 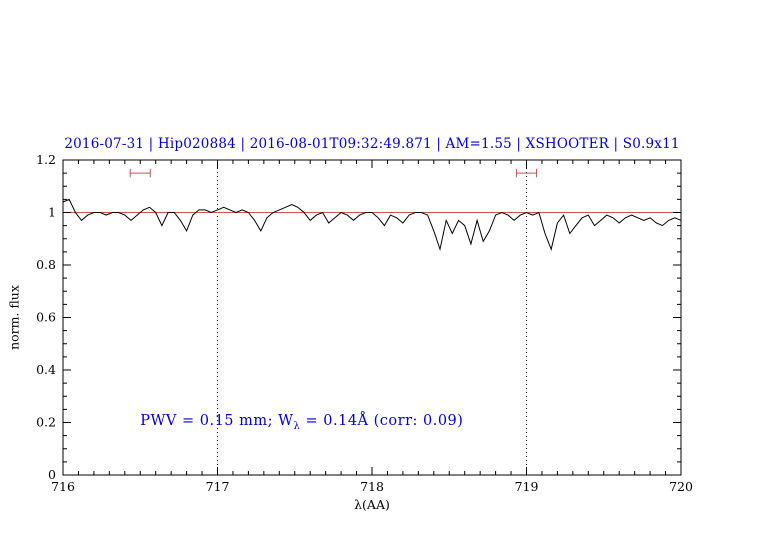 I want to click on y-tick-label: 1.2, so click(x=46, y=159).